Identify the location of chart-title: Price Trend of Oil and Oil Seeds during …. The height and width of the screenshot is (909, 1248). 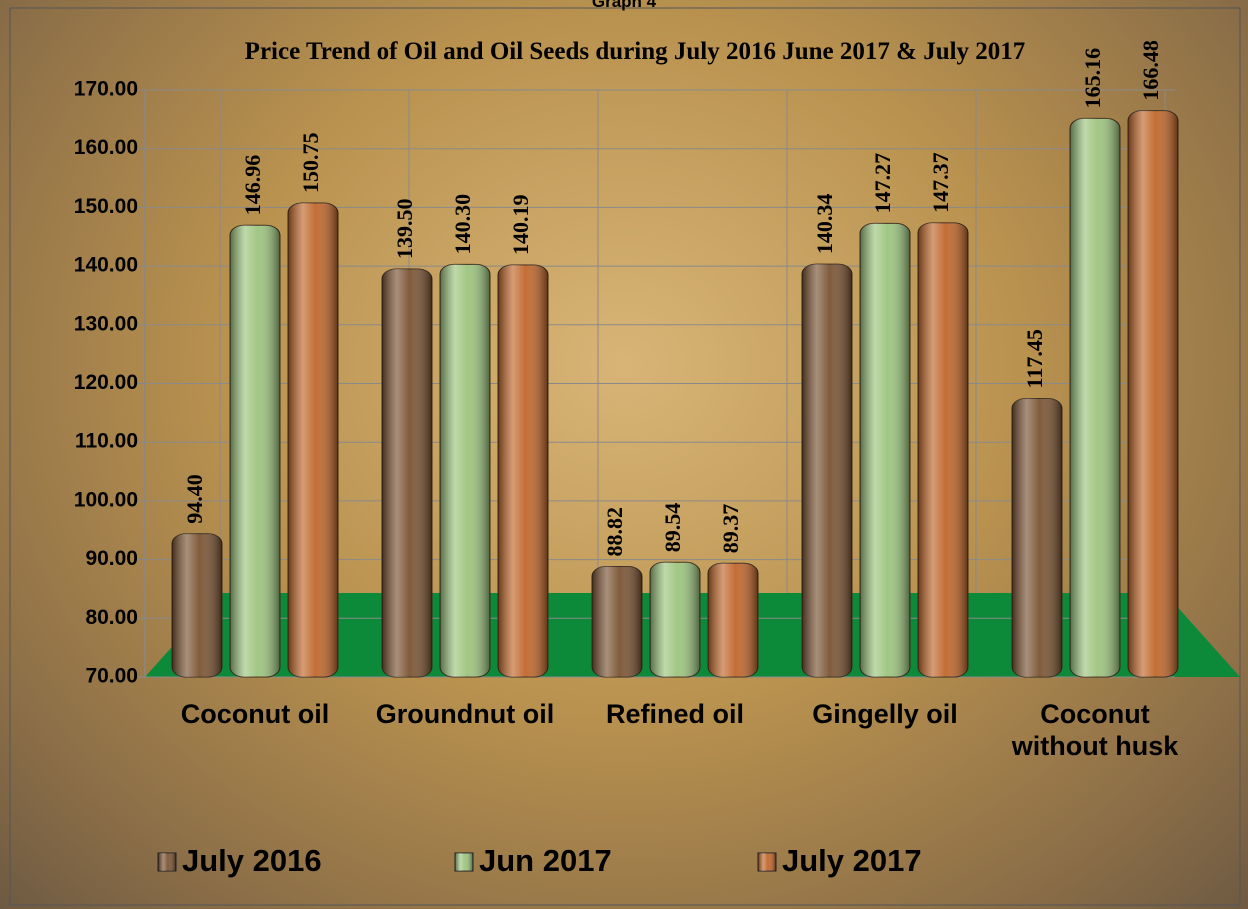
(635, 51).